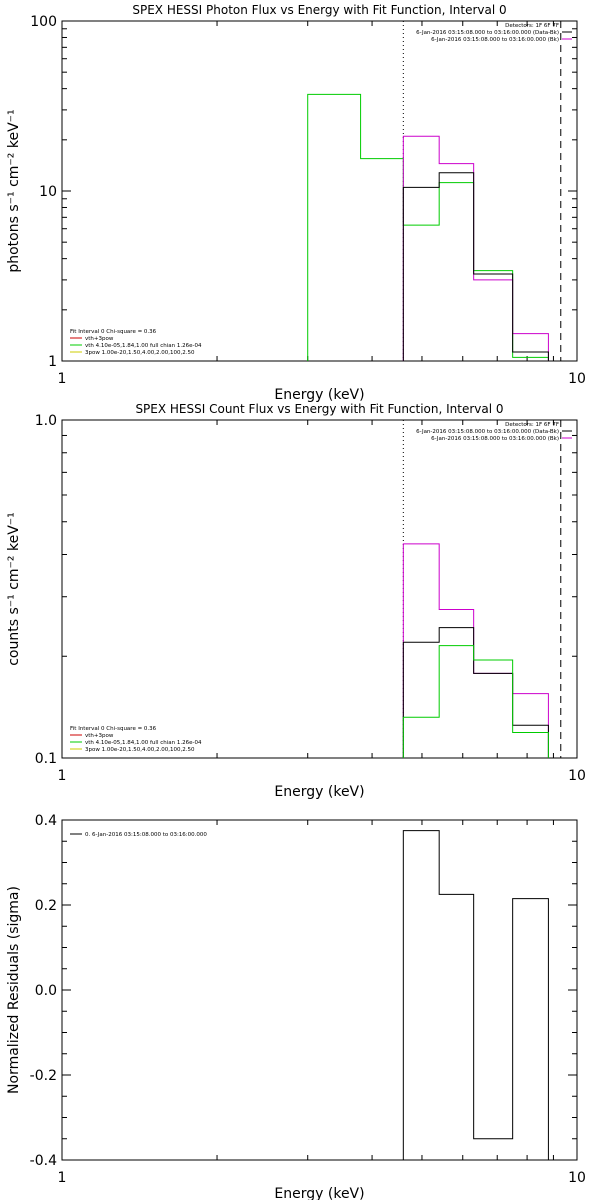  I want to click on y-tick-label: 1.0, so click(46, 421).